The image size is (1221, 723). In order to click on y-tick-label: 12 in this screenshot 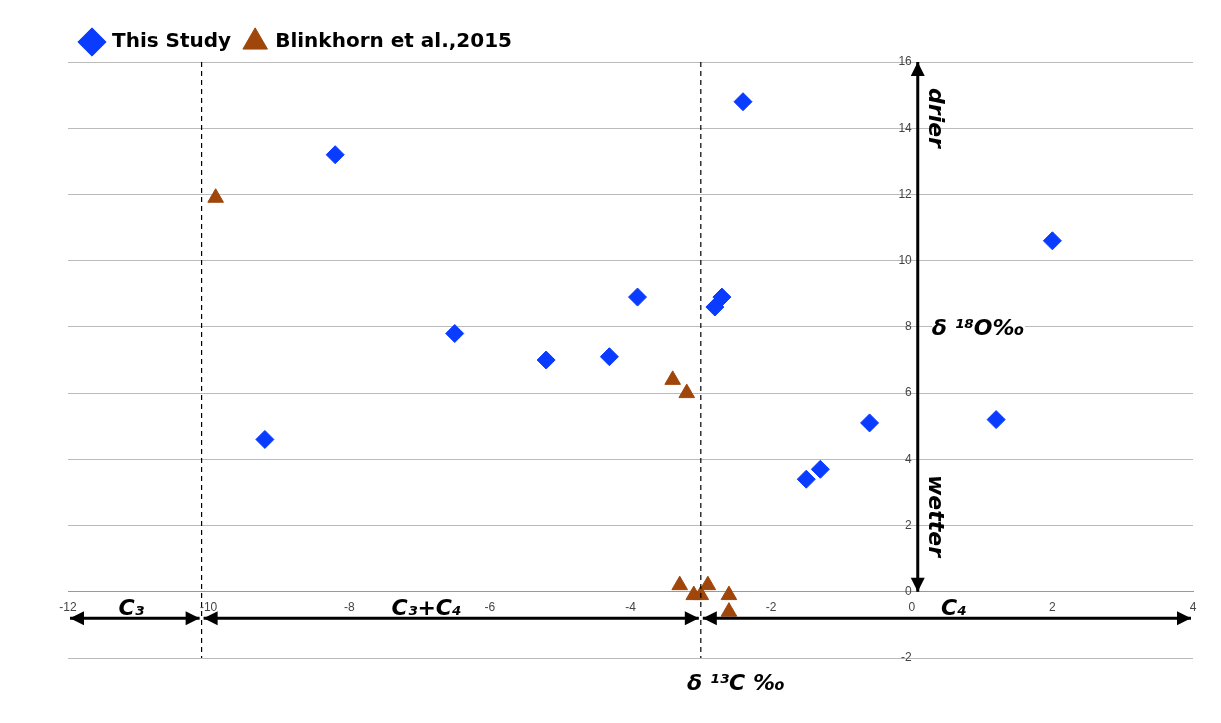, I will do `click(905, 193)`.